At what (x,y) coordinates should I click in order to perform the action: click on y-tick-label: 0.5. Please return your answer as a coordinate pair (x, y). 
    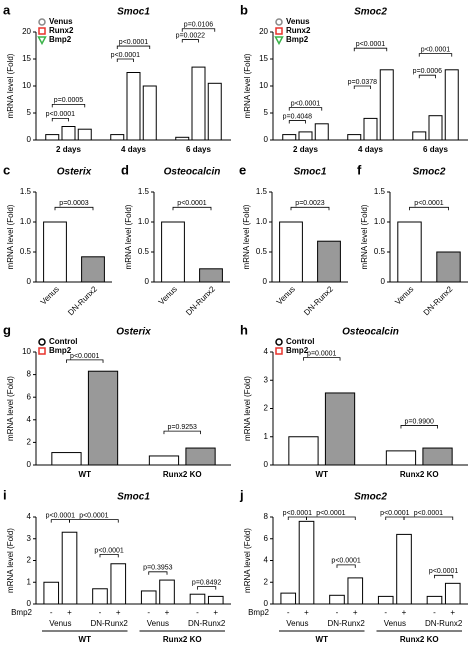
    Looking at the image, I should click on (262, 251).